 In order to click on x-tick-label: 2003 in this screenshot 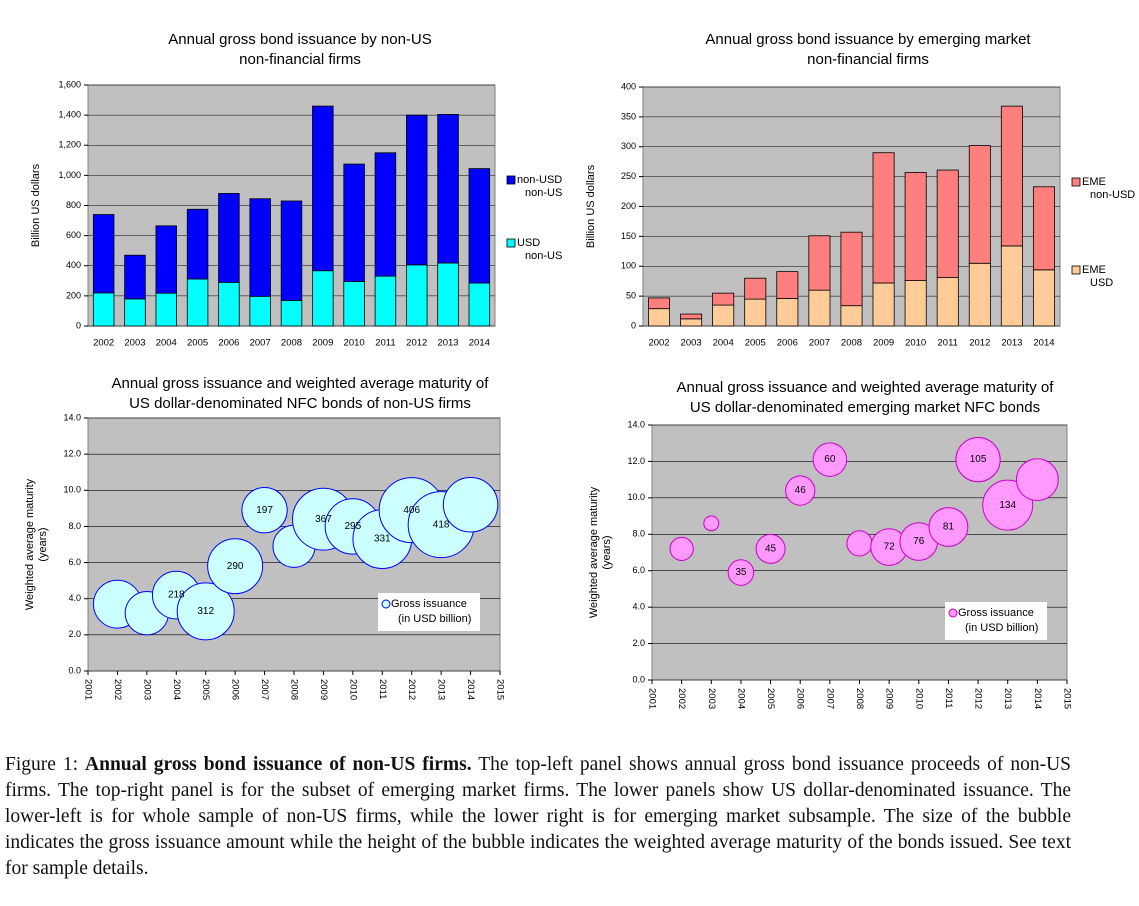, I will do `click(134, 343)`.